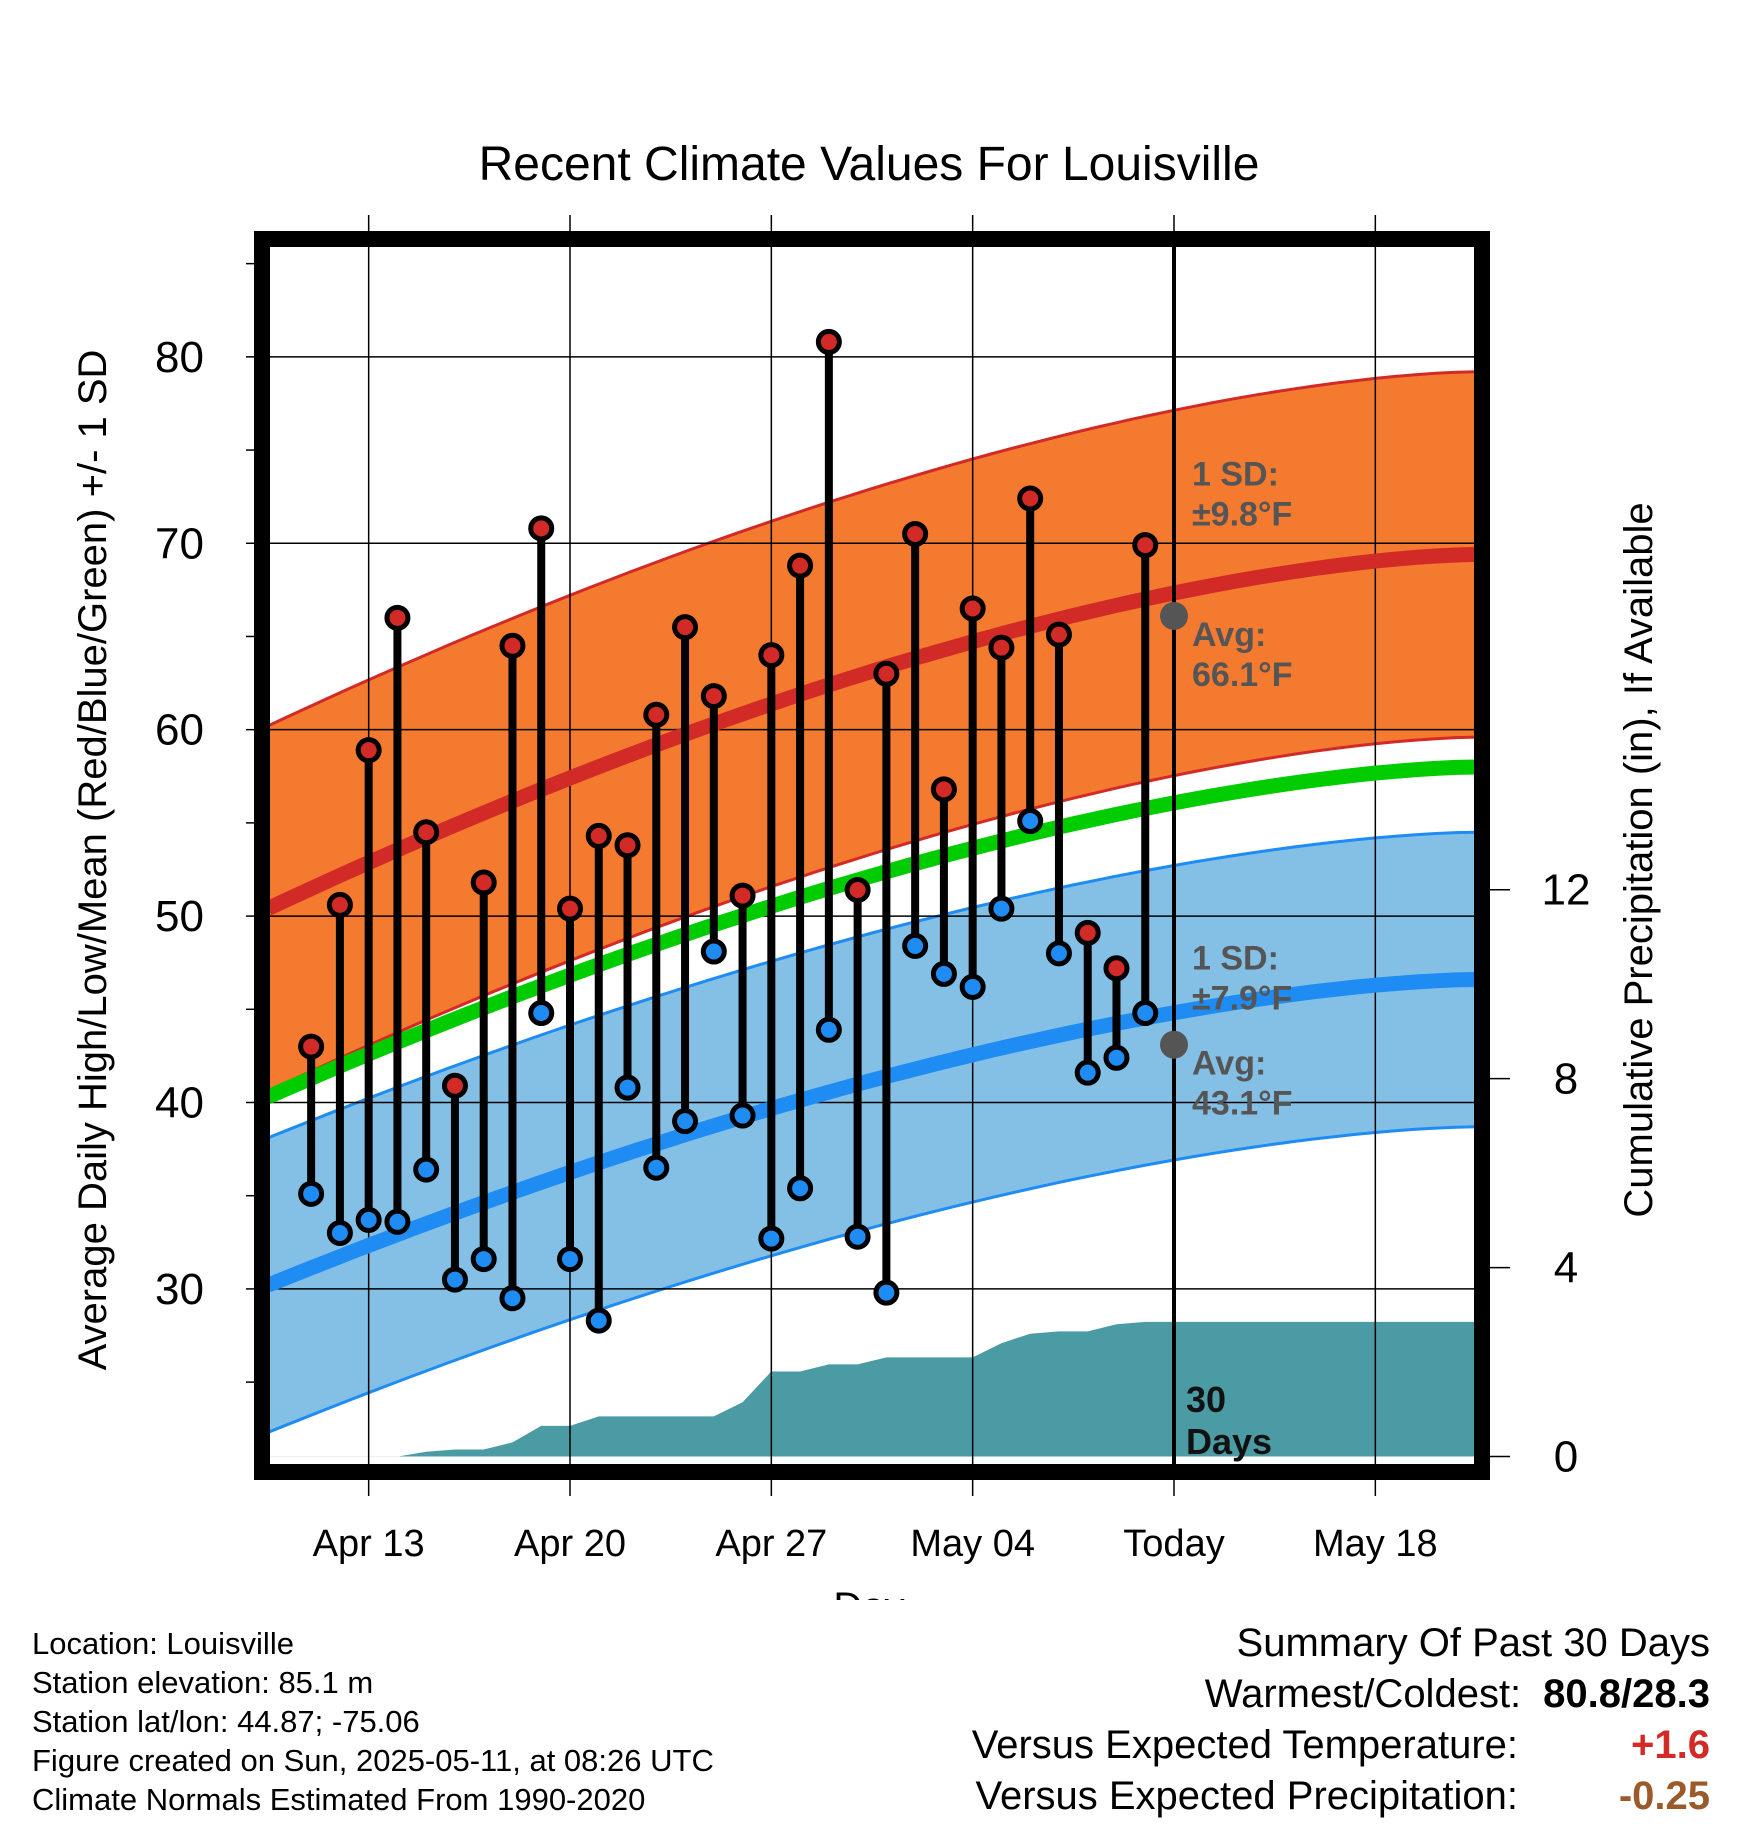 The width and height of the screenshot is (1748, 1828). Describe the element at coordinates (1626, 1694) in the screenshot. I see `warm-cold-value: 80.8/28.3` at that location.